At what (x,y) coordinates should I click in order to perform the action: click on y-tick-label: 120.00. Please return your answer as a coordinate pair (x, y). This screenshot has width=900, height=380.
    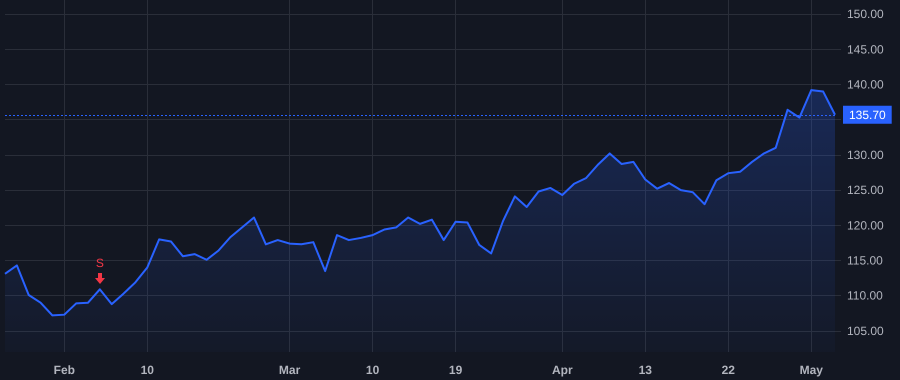
    Looking at the image, I should click on (865, 225).